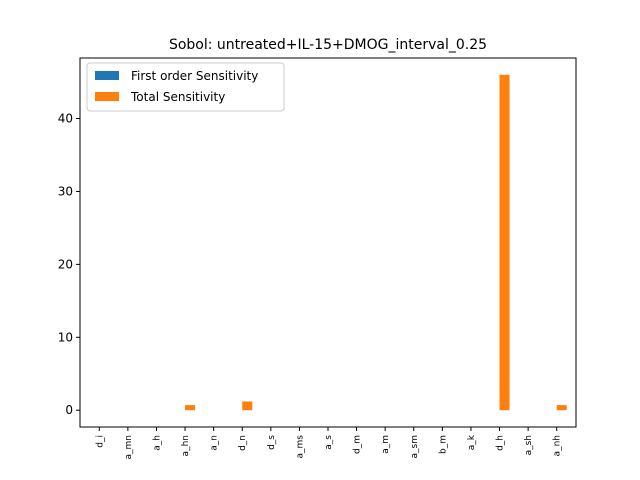 This screenshot has height=480, width=640. I want to click on x-tick-label-d_m: d_m, so click(358, 444).